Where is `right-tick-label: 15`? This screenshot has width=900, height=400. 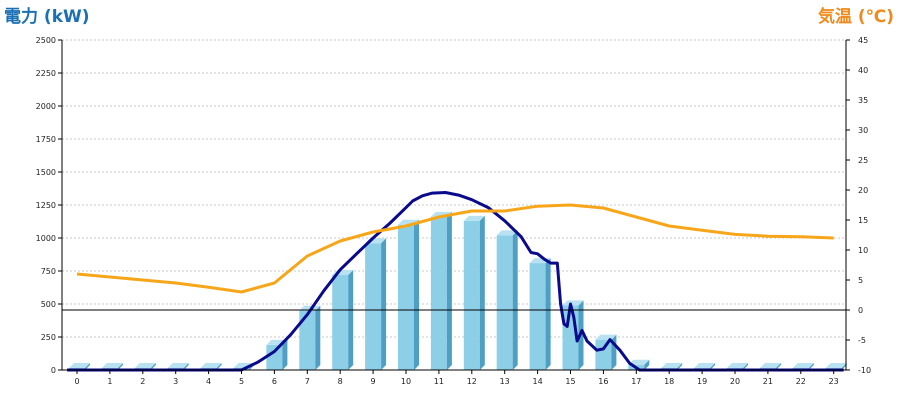
right-tick-label: 15 is located at coordinates (863, 220).